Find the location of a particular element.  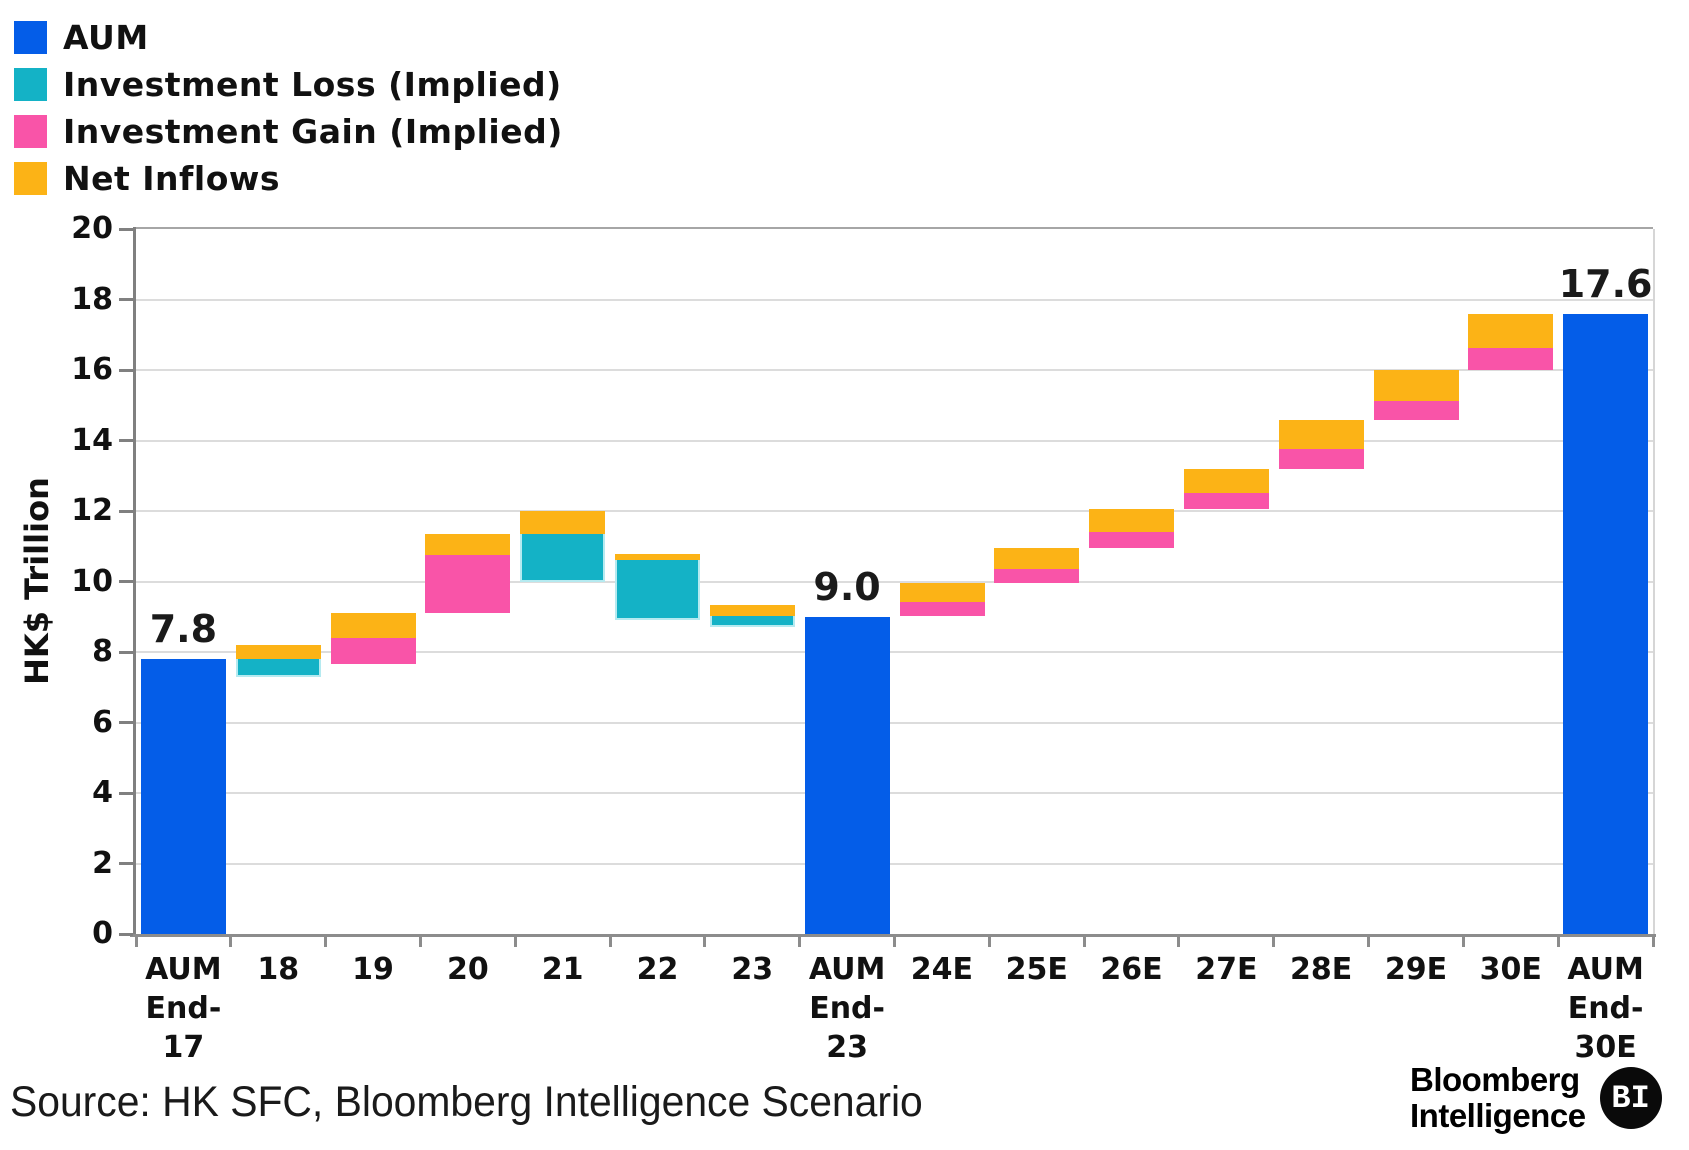

logo-wordmark: Bloomberg Intelligence is located at coordinates (1498, 1098).